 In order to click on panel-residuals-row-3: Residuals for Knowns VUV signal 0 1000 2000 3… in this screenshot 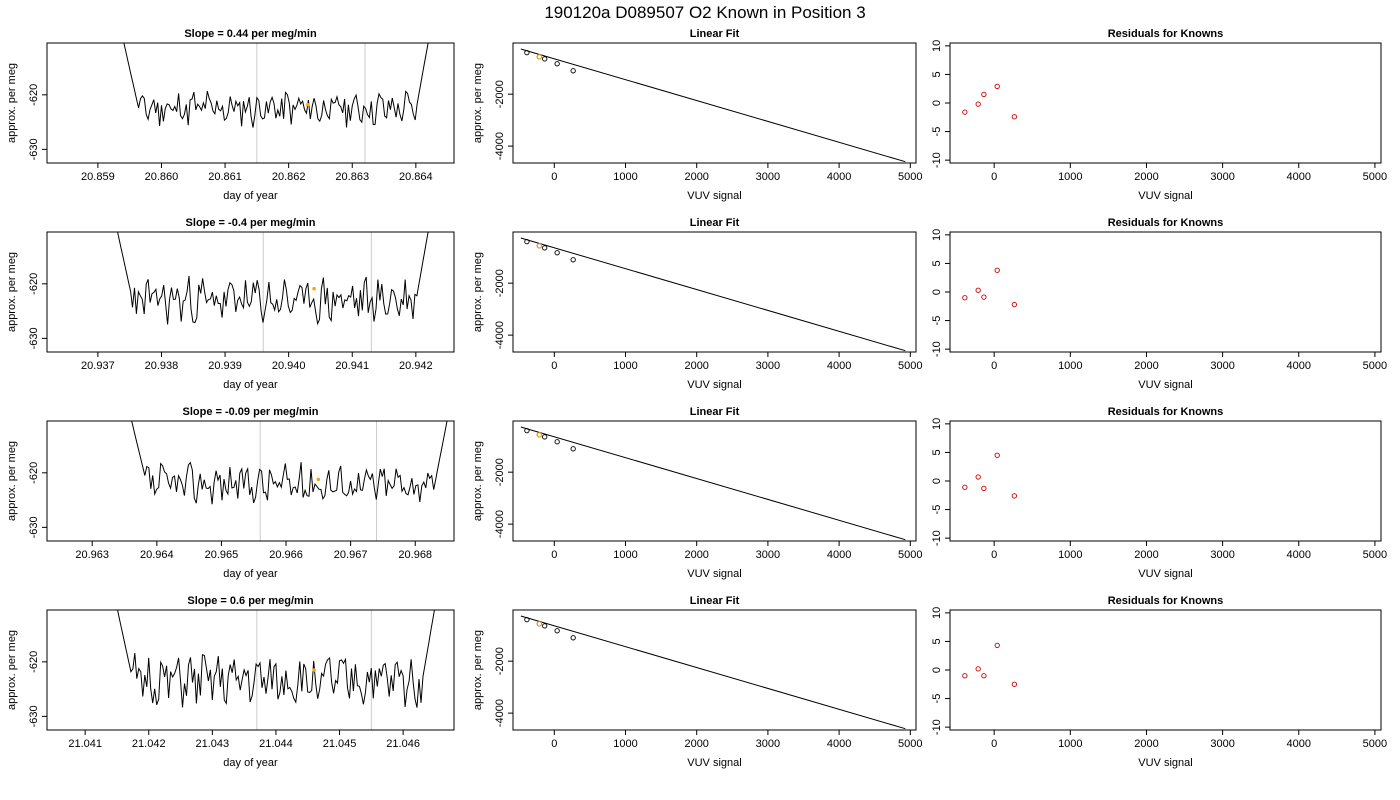, I will do `click(1159, 493)`.